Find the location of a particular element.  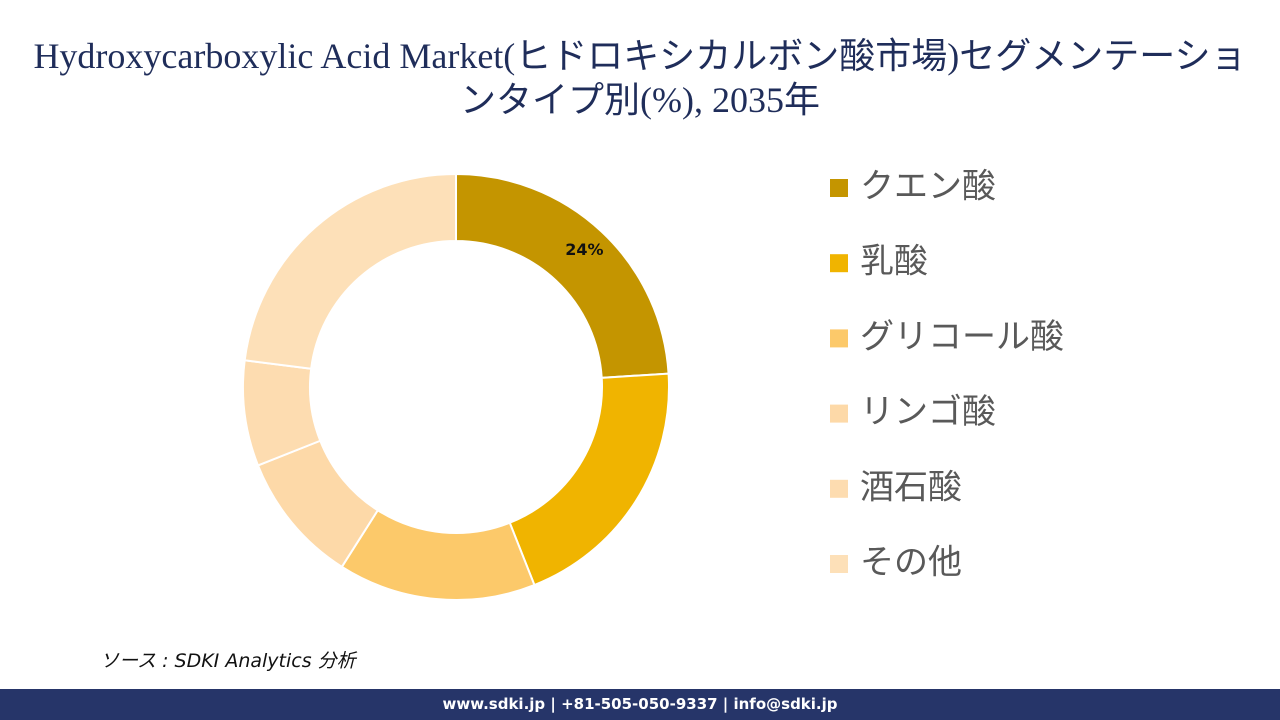

legend-label: リンゴ酸 is located at coordinates (928, 412).